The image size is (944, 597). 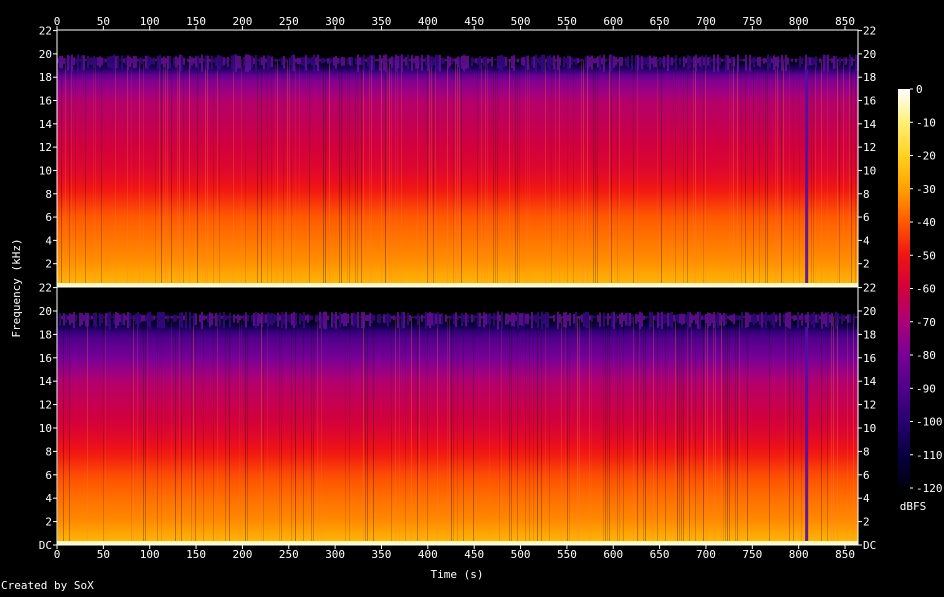 I want to click on credit-text: Created by SoX, so click(x=47, y=585).